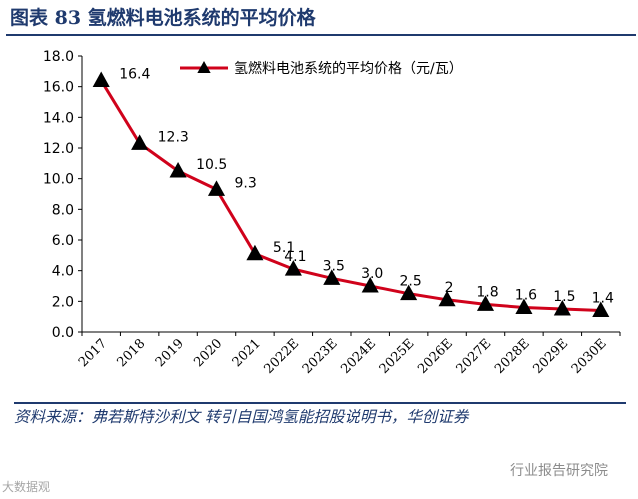  Describe the element at coordinates (131, 353) in the screenshot. I see `x-tick-label: 2018` at that location.